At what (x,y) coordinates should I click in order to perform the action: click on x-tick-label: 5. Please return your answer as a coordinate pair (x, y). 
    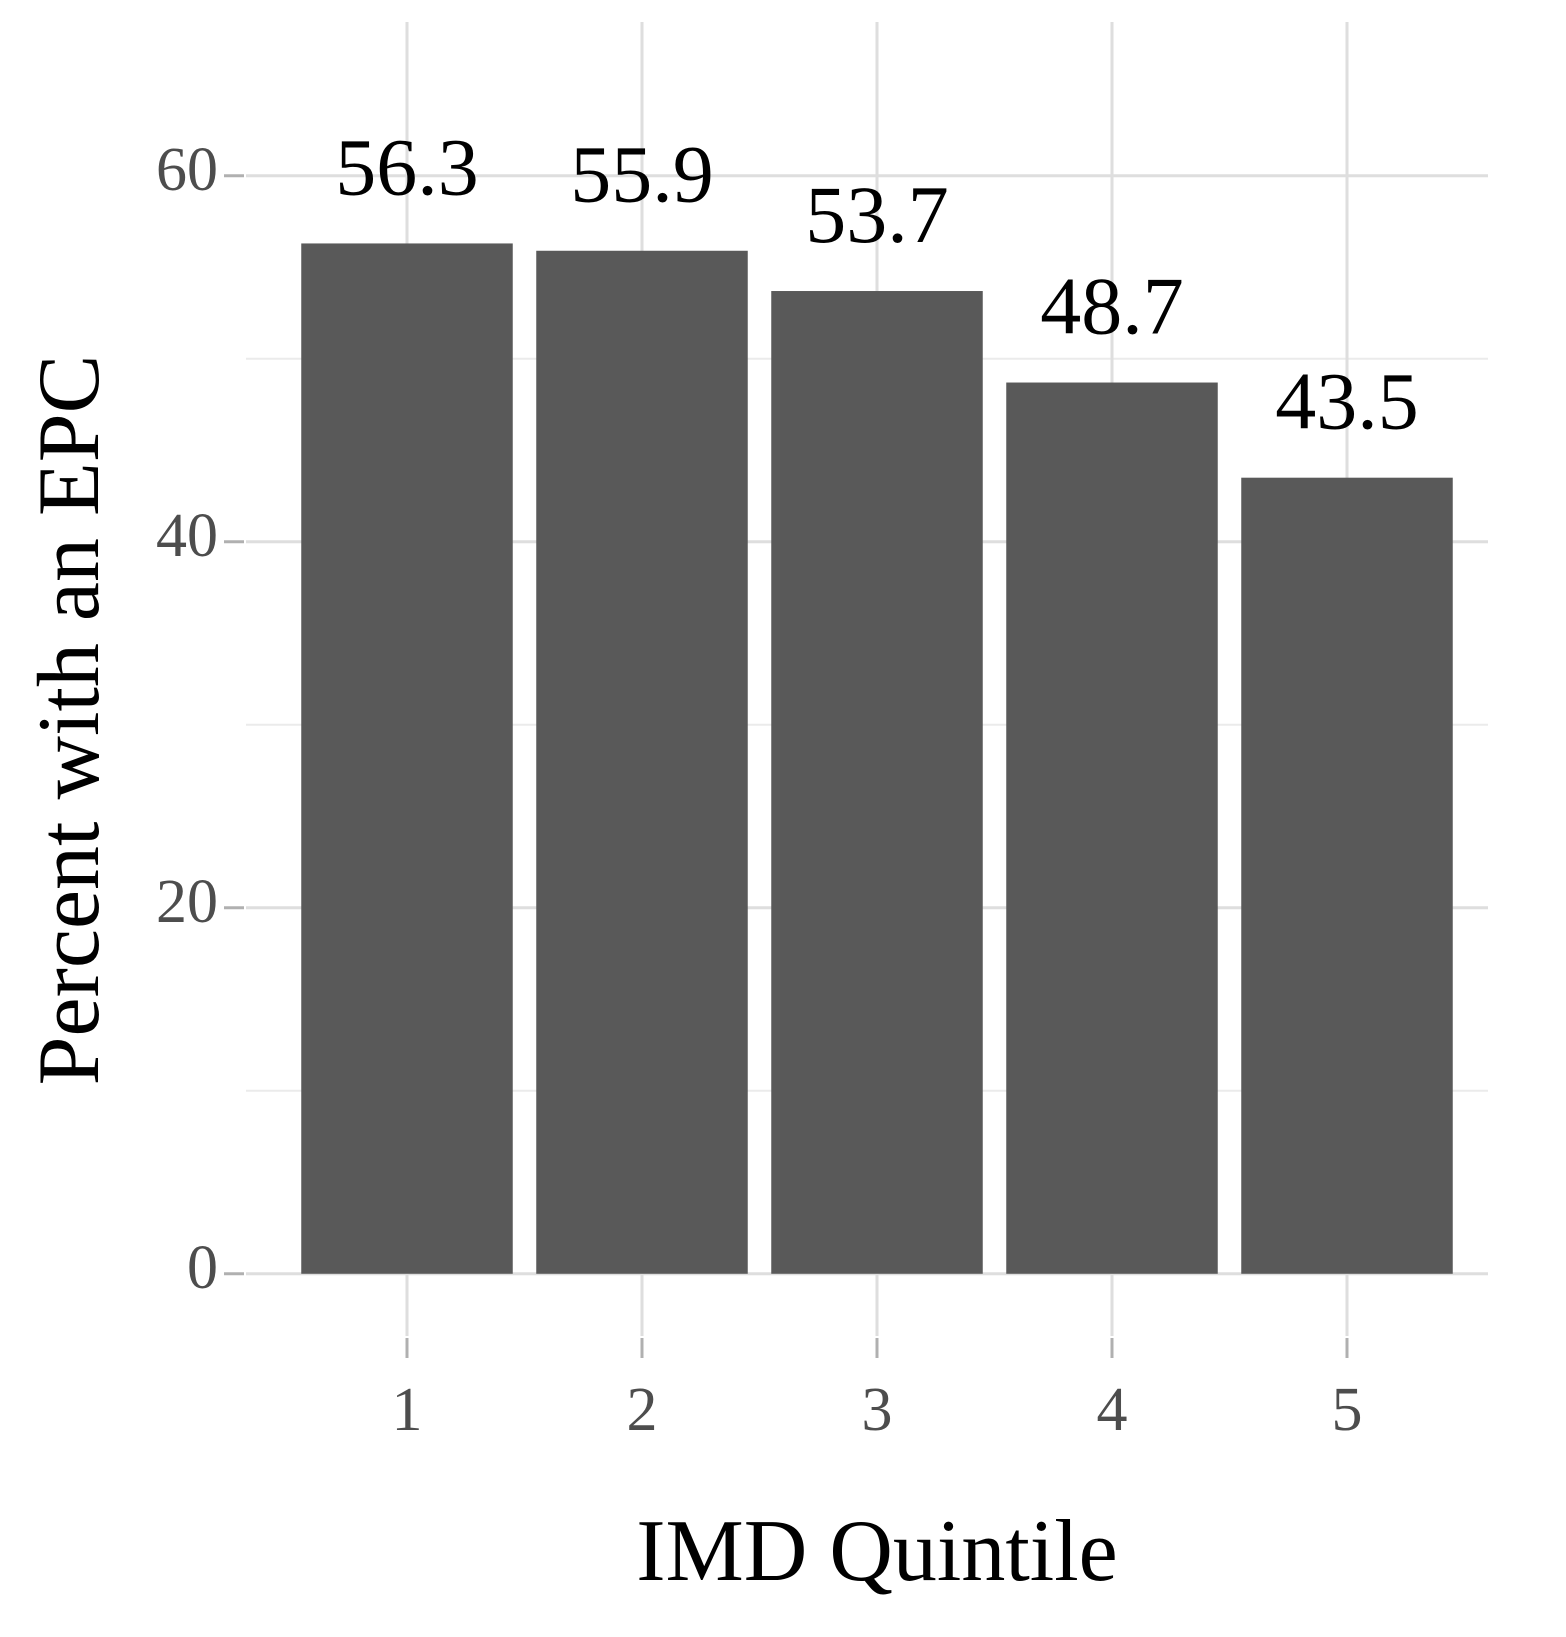
    Looking at the image, I should click on (1347, 1410).